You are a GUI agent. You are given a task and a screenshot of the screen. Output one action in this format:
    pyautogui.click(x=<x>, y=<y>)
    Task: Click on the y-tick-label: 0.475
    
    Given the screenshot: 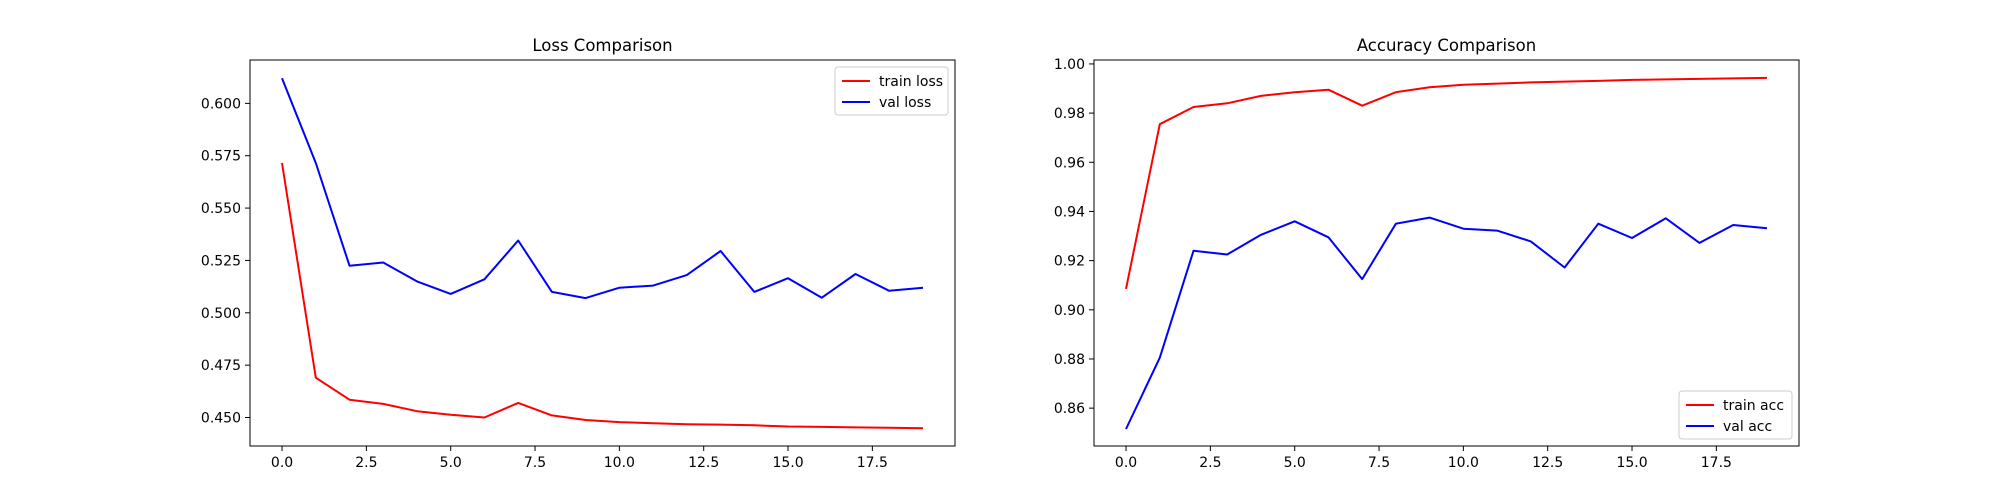 What is the action you would take?
    pyautogui.click(x=221, y=366)
    